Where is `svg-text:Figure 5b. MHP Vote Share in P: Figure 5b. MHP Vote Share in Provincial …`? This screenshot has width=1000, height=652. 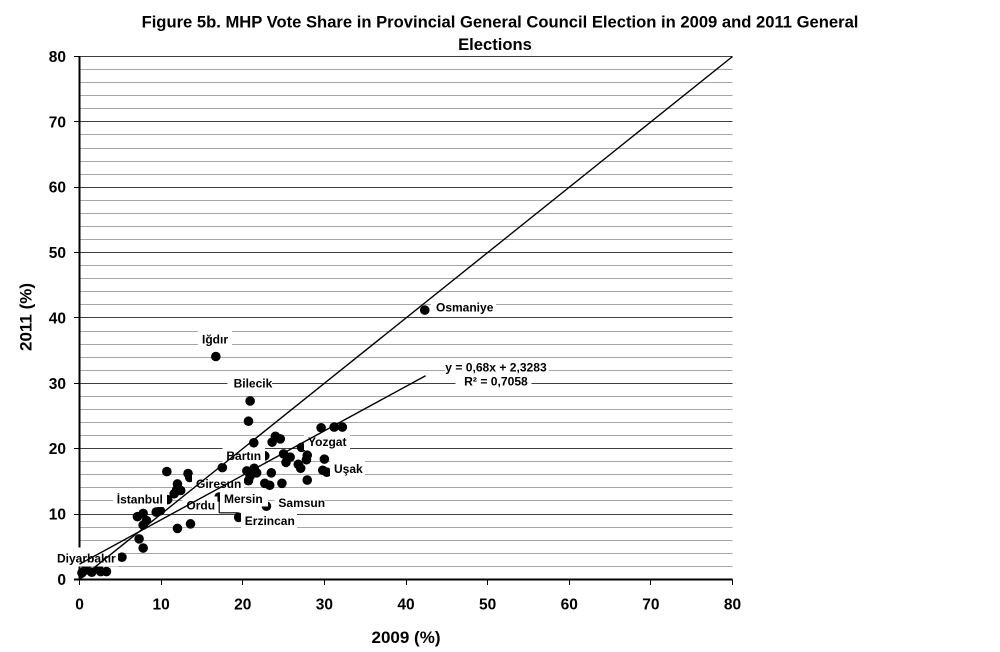 svg-text:Figure 5b. MHP Vote Share in P: Figure 5b. MHP Vote Share in Provincial … is located at coordinates (500, 21).